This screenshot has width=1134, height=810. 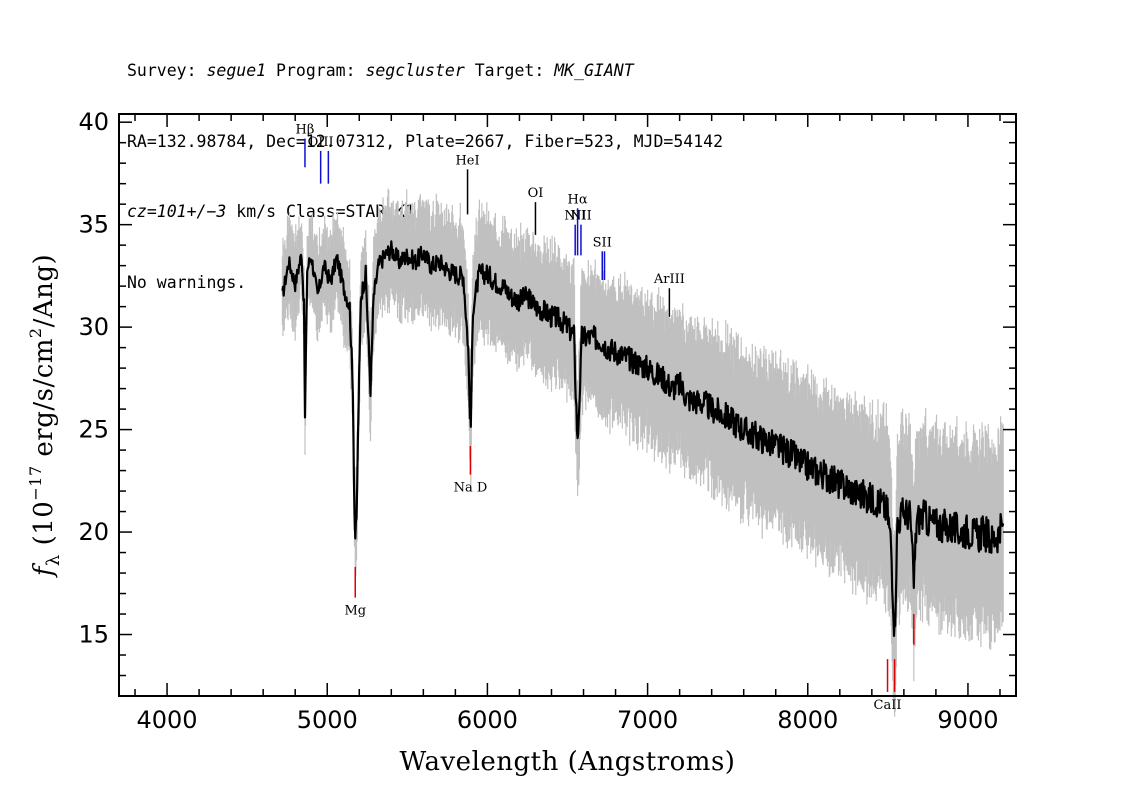 I want to click on line-marker-label: OIII, so click(x=321, y=142).